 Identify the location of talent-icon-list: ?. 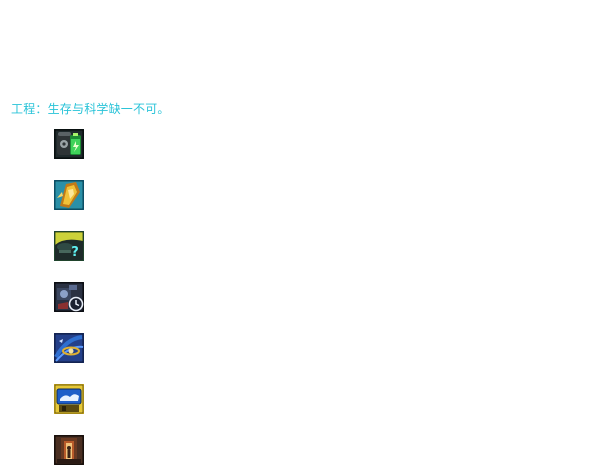
(69, 297).